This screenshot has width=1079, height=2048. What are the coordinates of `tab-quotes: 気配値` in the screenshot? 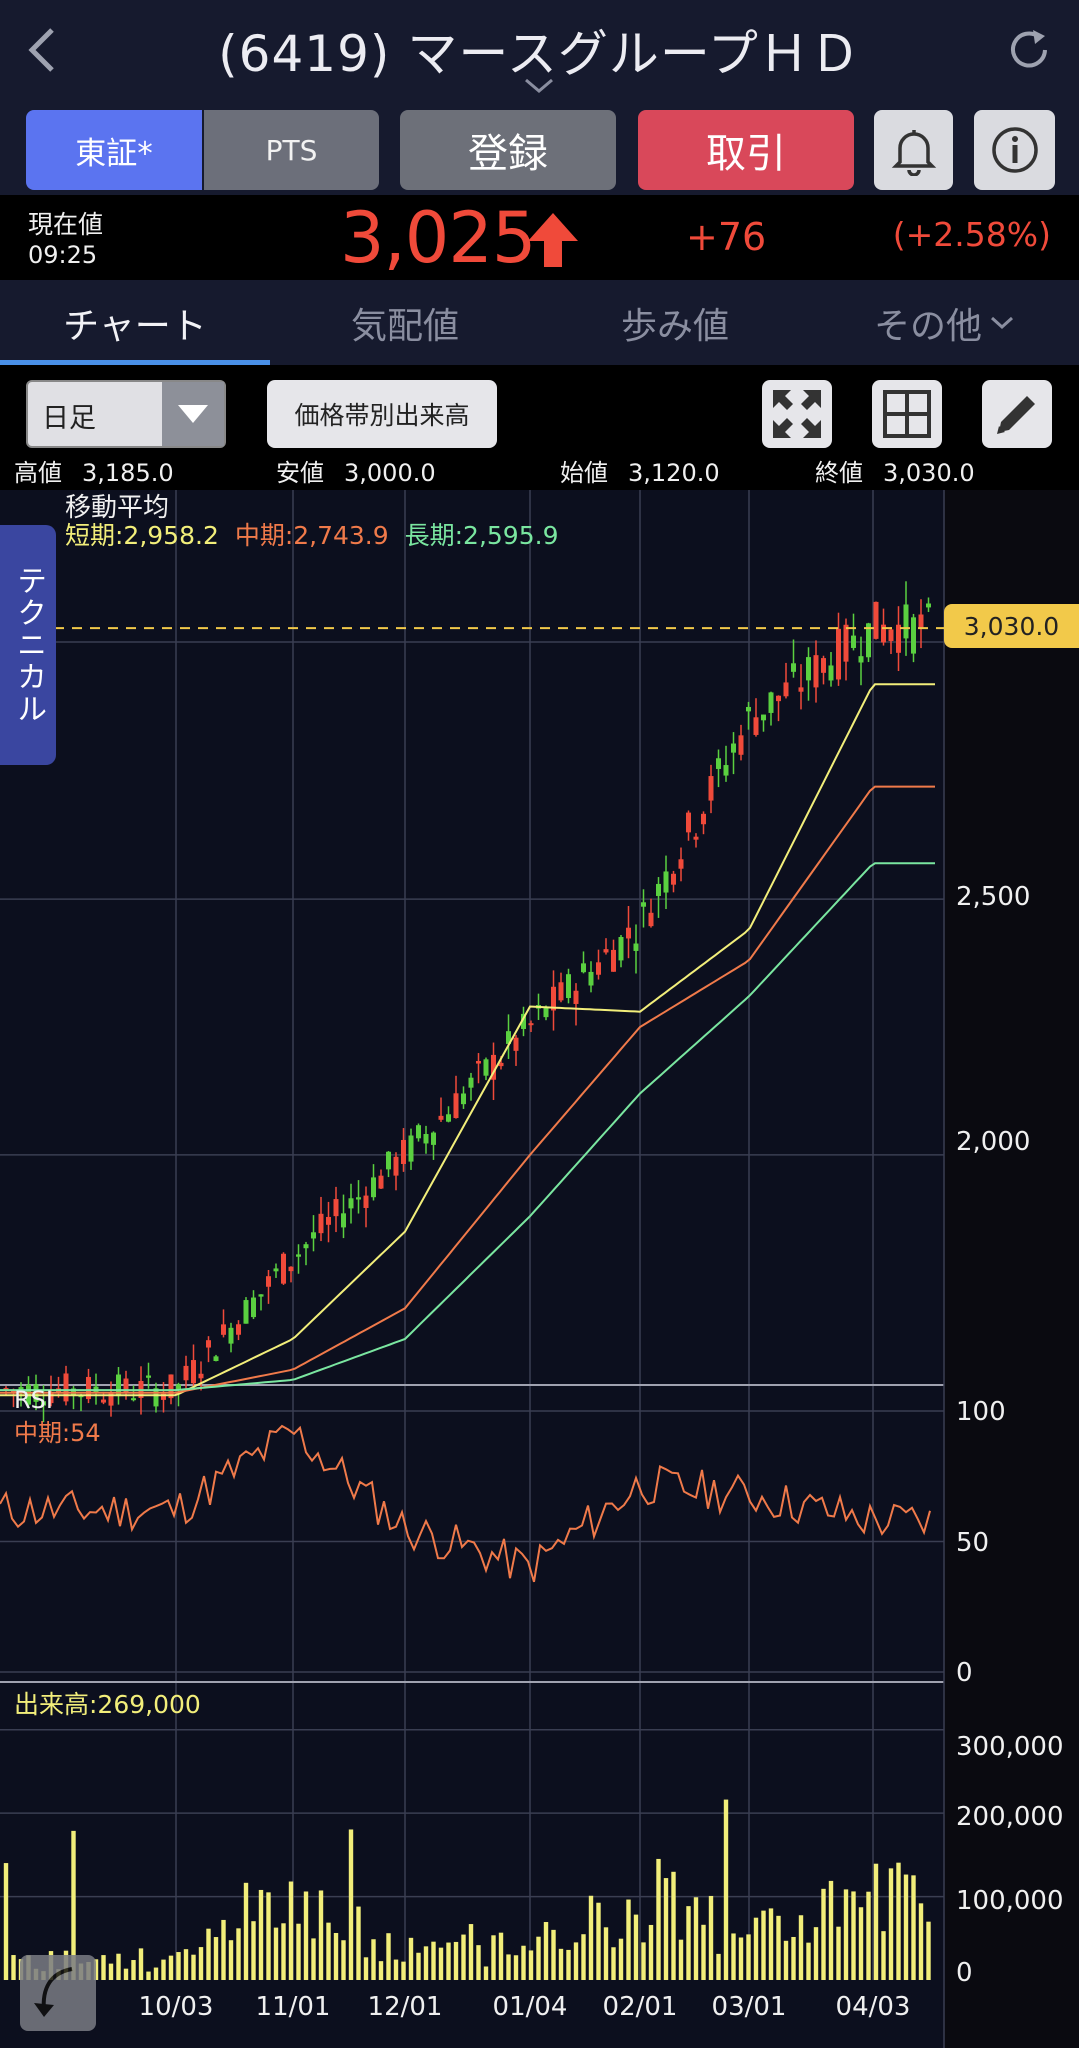 It's located at (404, 326).